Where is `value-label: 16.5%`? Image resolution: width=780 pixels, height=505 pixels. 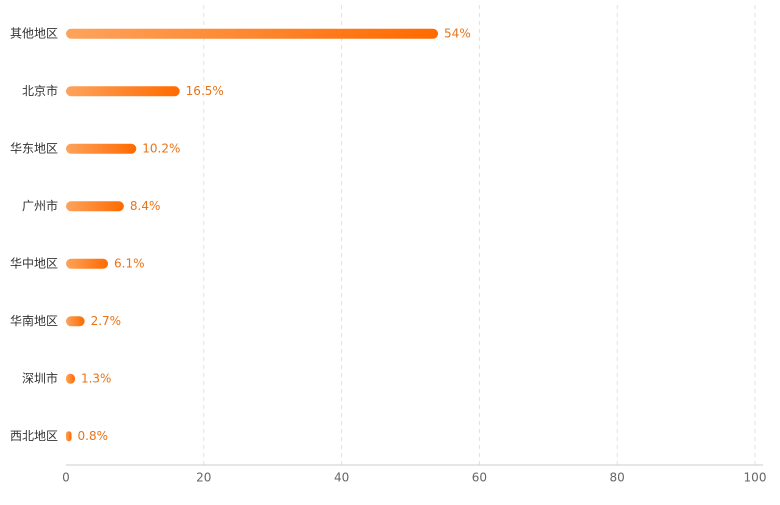 value-label: 16.5% is located at coordinates (205, 91).